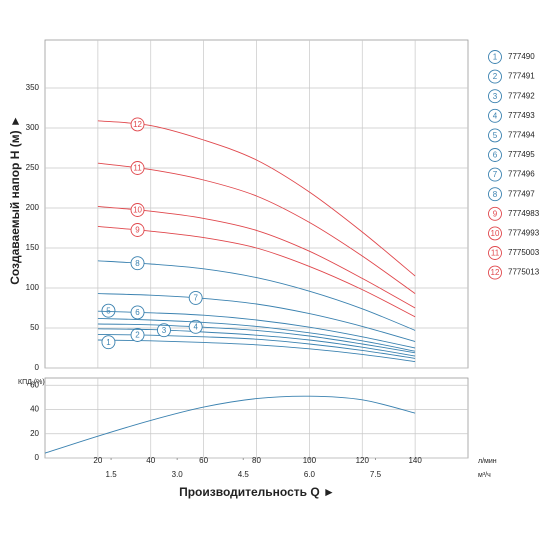 The image size is (550, 550). I want to click on legend-marker-label: 11, so click(495, 253).